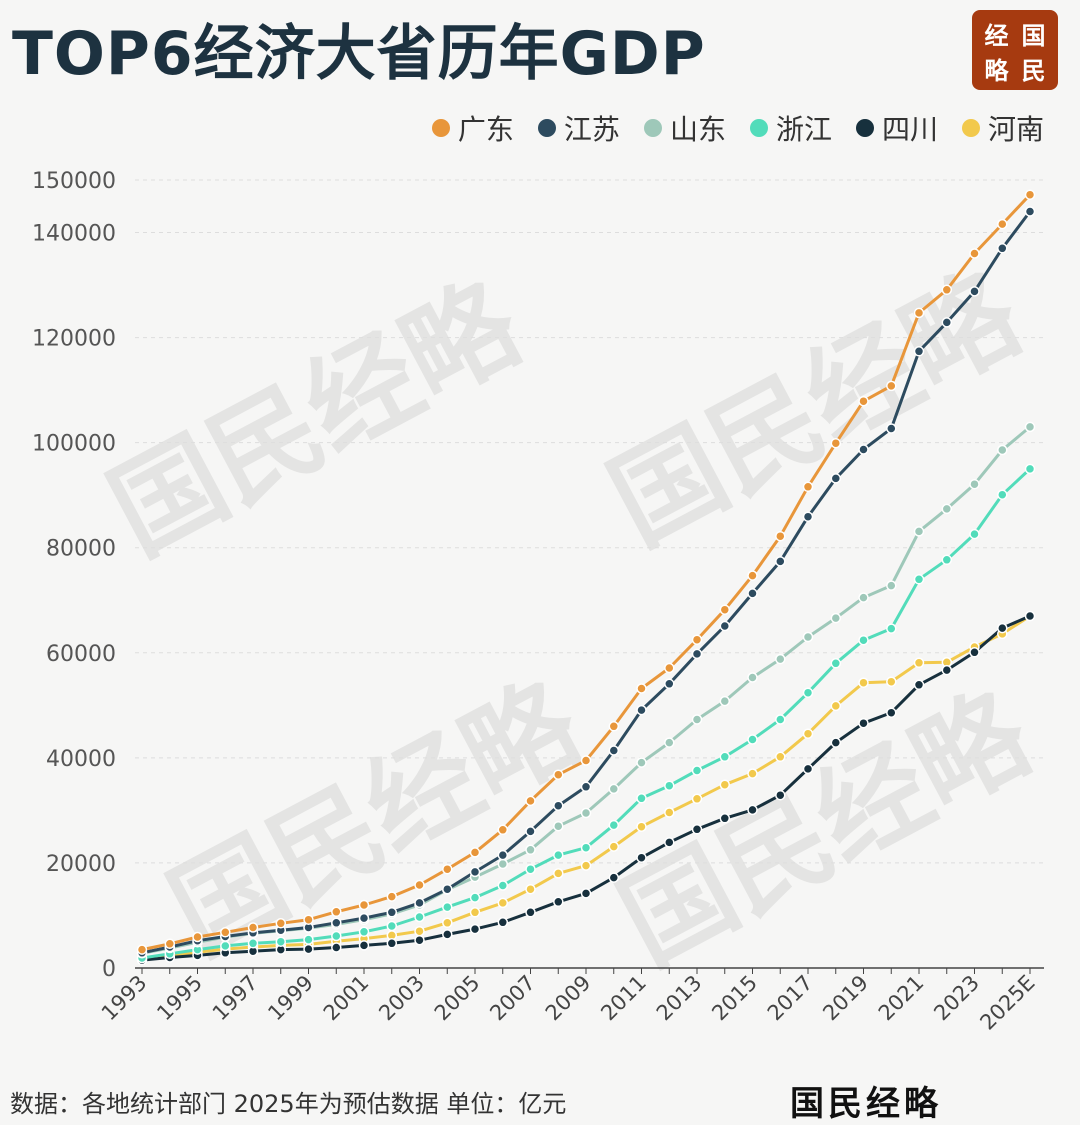 Image resolution: width=1080 pixels, height=1125 pixels. I want to click on y-tick-label: 120000, so click(74, 339).